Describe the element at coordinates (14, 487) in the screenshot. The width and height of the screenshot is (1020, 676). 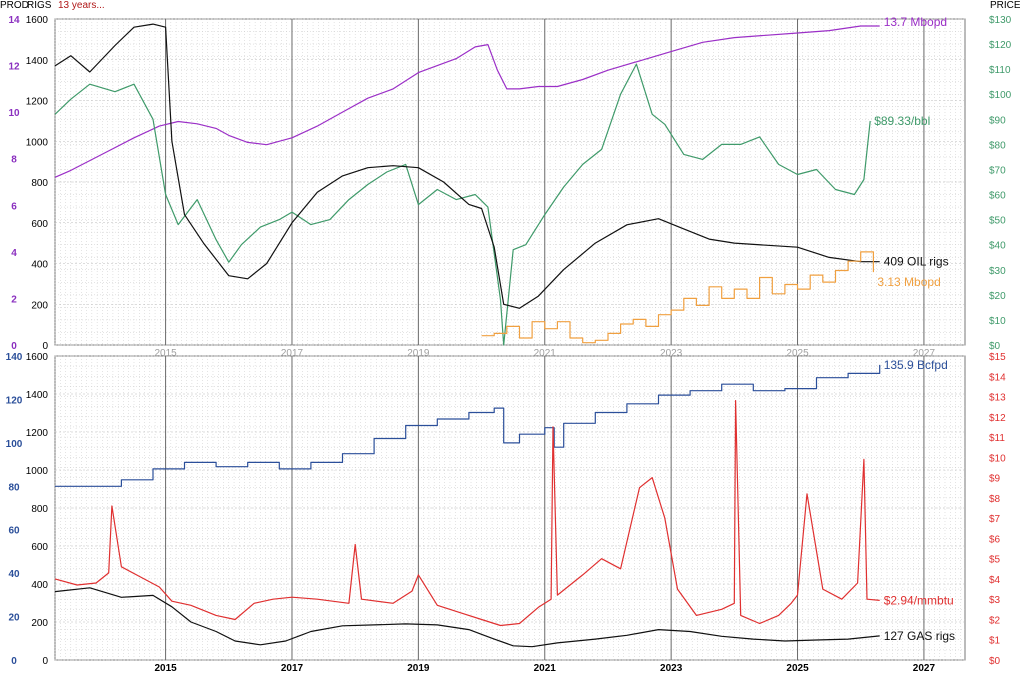
I see `gas-prod-tick-label: 80` at that location.